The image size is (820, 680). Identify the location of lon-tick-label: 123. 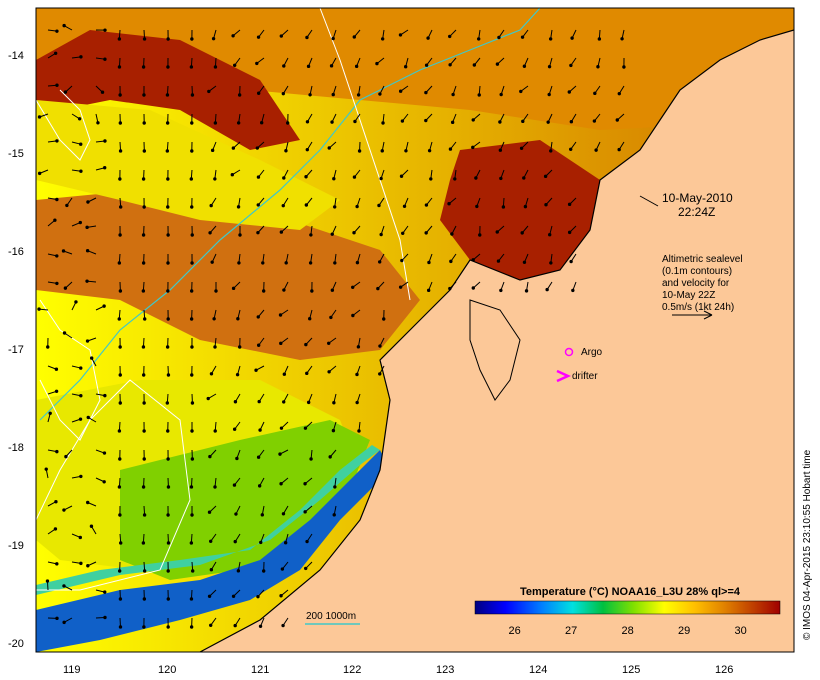
(445, 670).